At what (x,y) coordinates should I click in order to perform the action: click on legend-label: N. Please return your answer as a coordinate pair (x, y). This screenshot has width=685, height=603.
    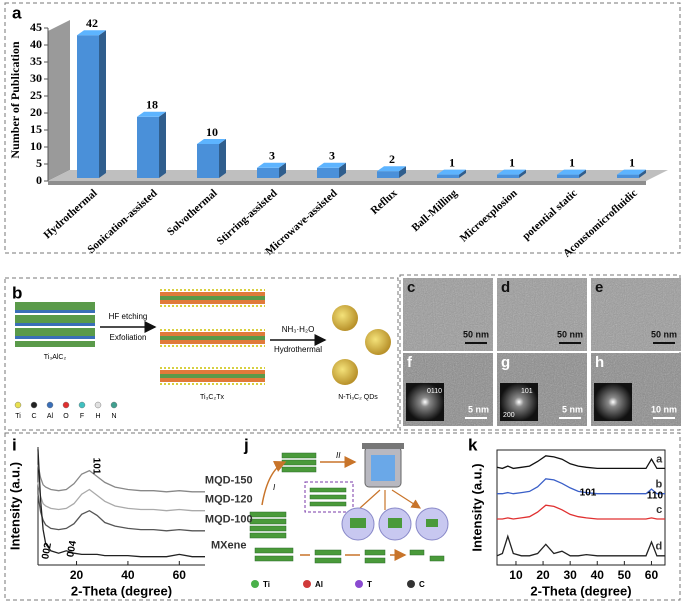
    Looking at the image, I should click on (113, 416).